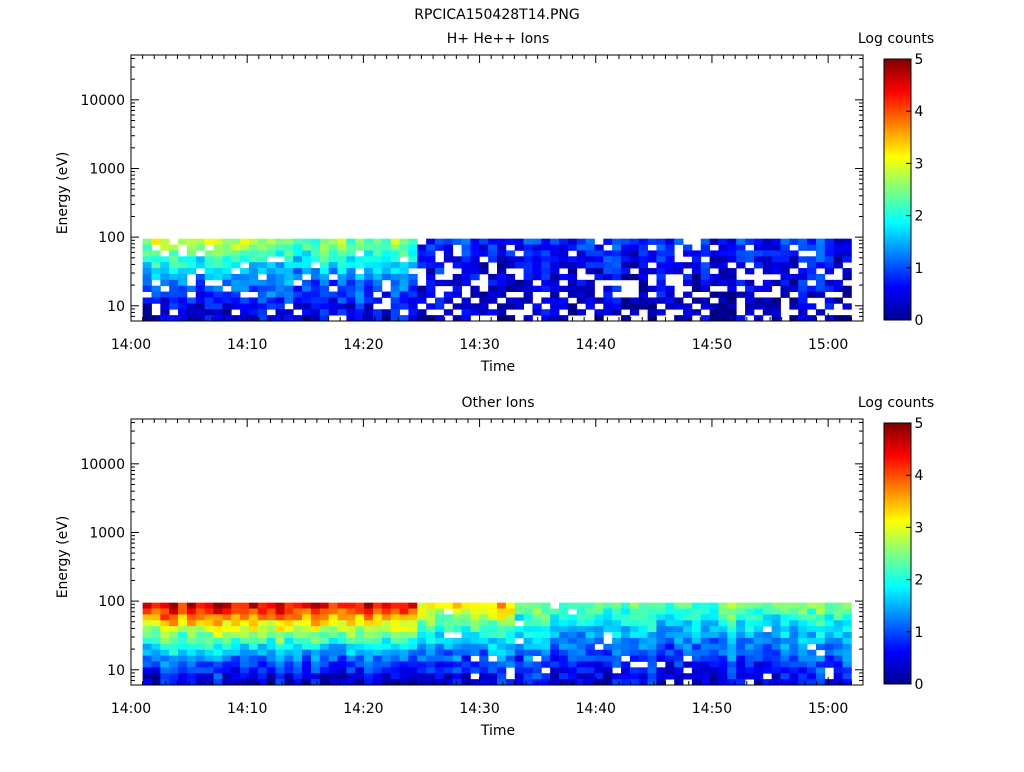  What do you see at coordinates (102, 101) in the screenshot?
I see `y-tick-label: 10000` at bounding box center [102, 101].